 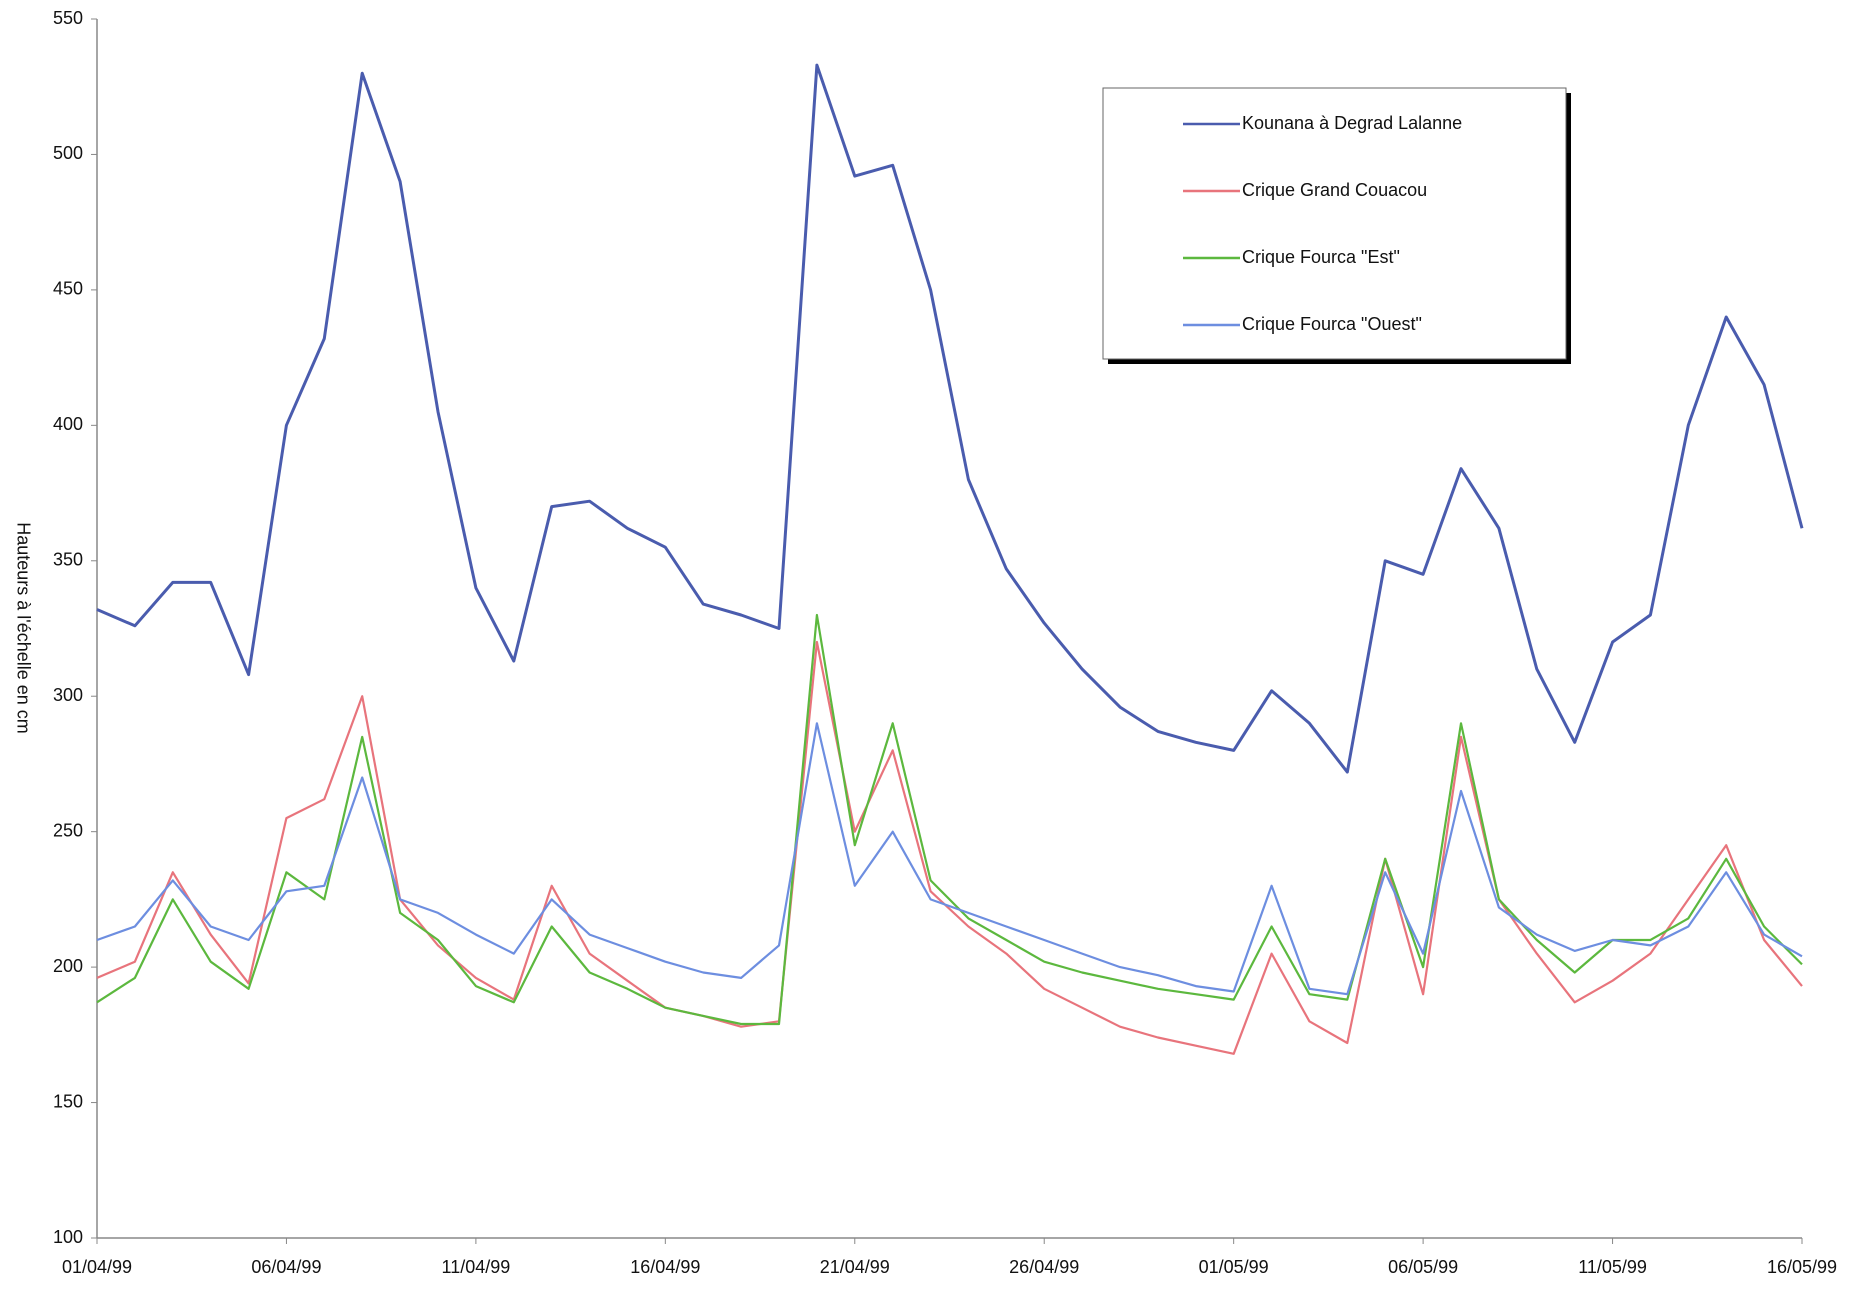 I want to click on y-tick-label: 400, so click(x=68, y=424).